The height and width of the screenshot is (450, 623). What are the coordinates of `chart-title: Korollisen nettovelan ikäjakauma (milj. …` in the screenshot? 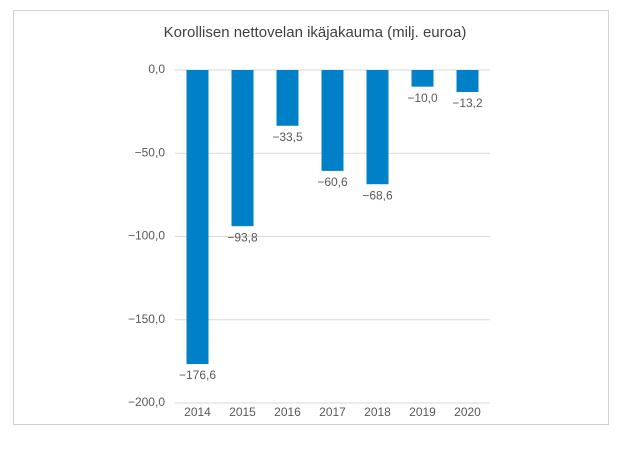 It's located at (315, 32).